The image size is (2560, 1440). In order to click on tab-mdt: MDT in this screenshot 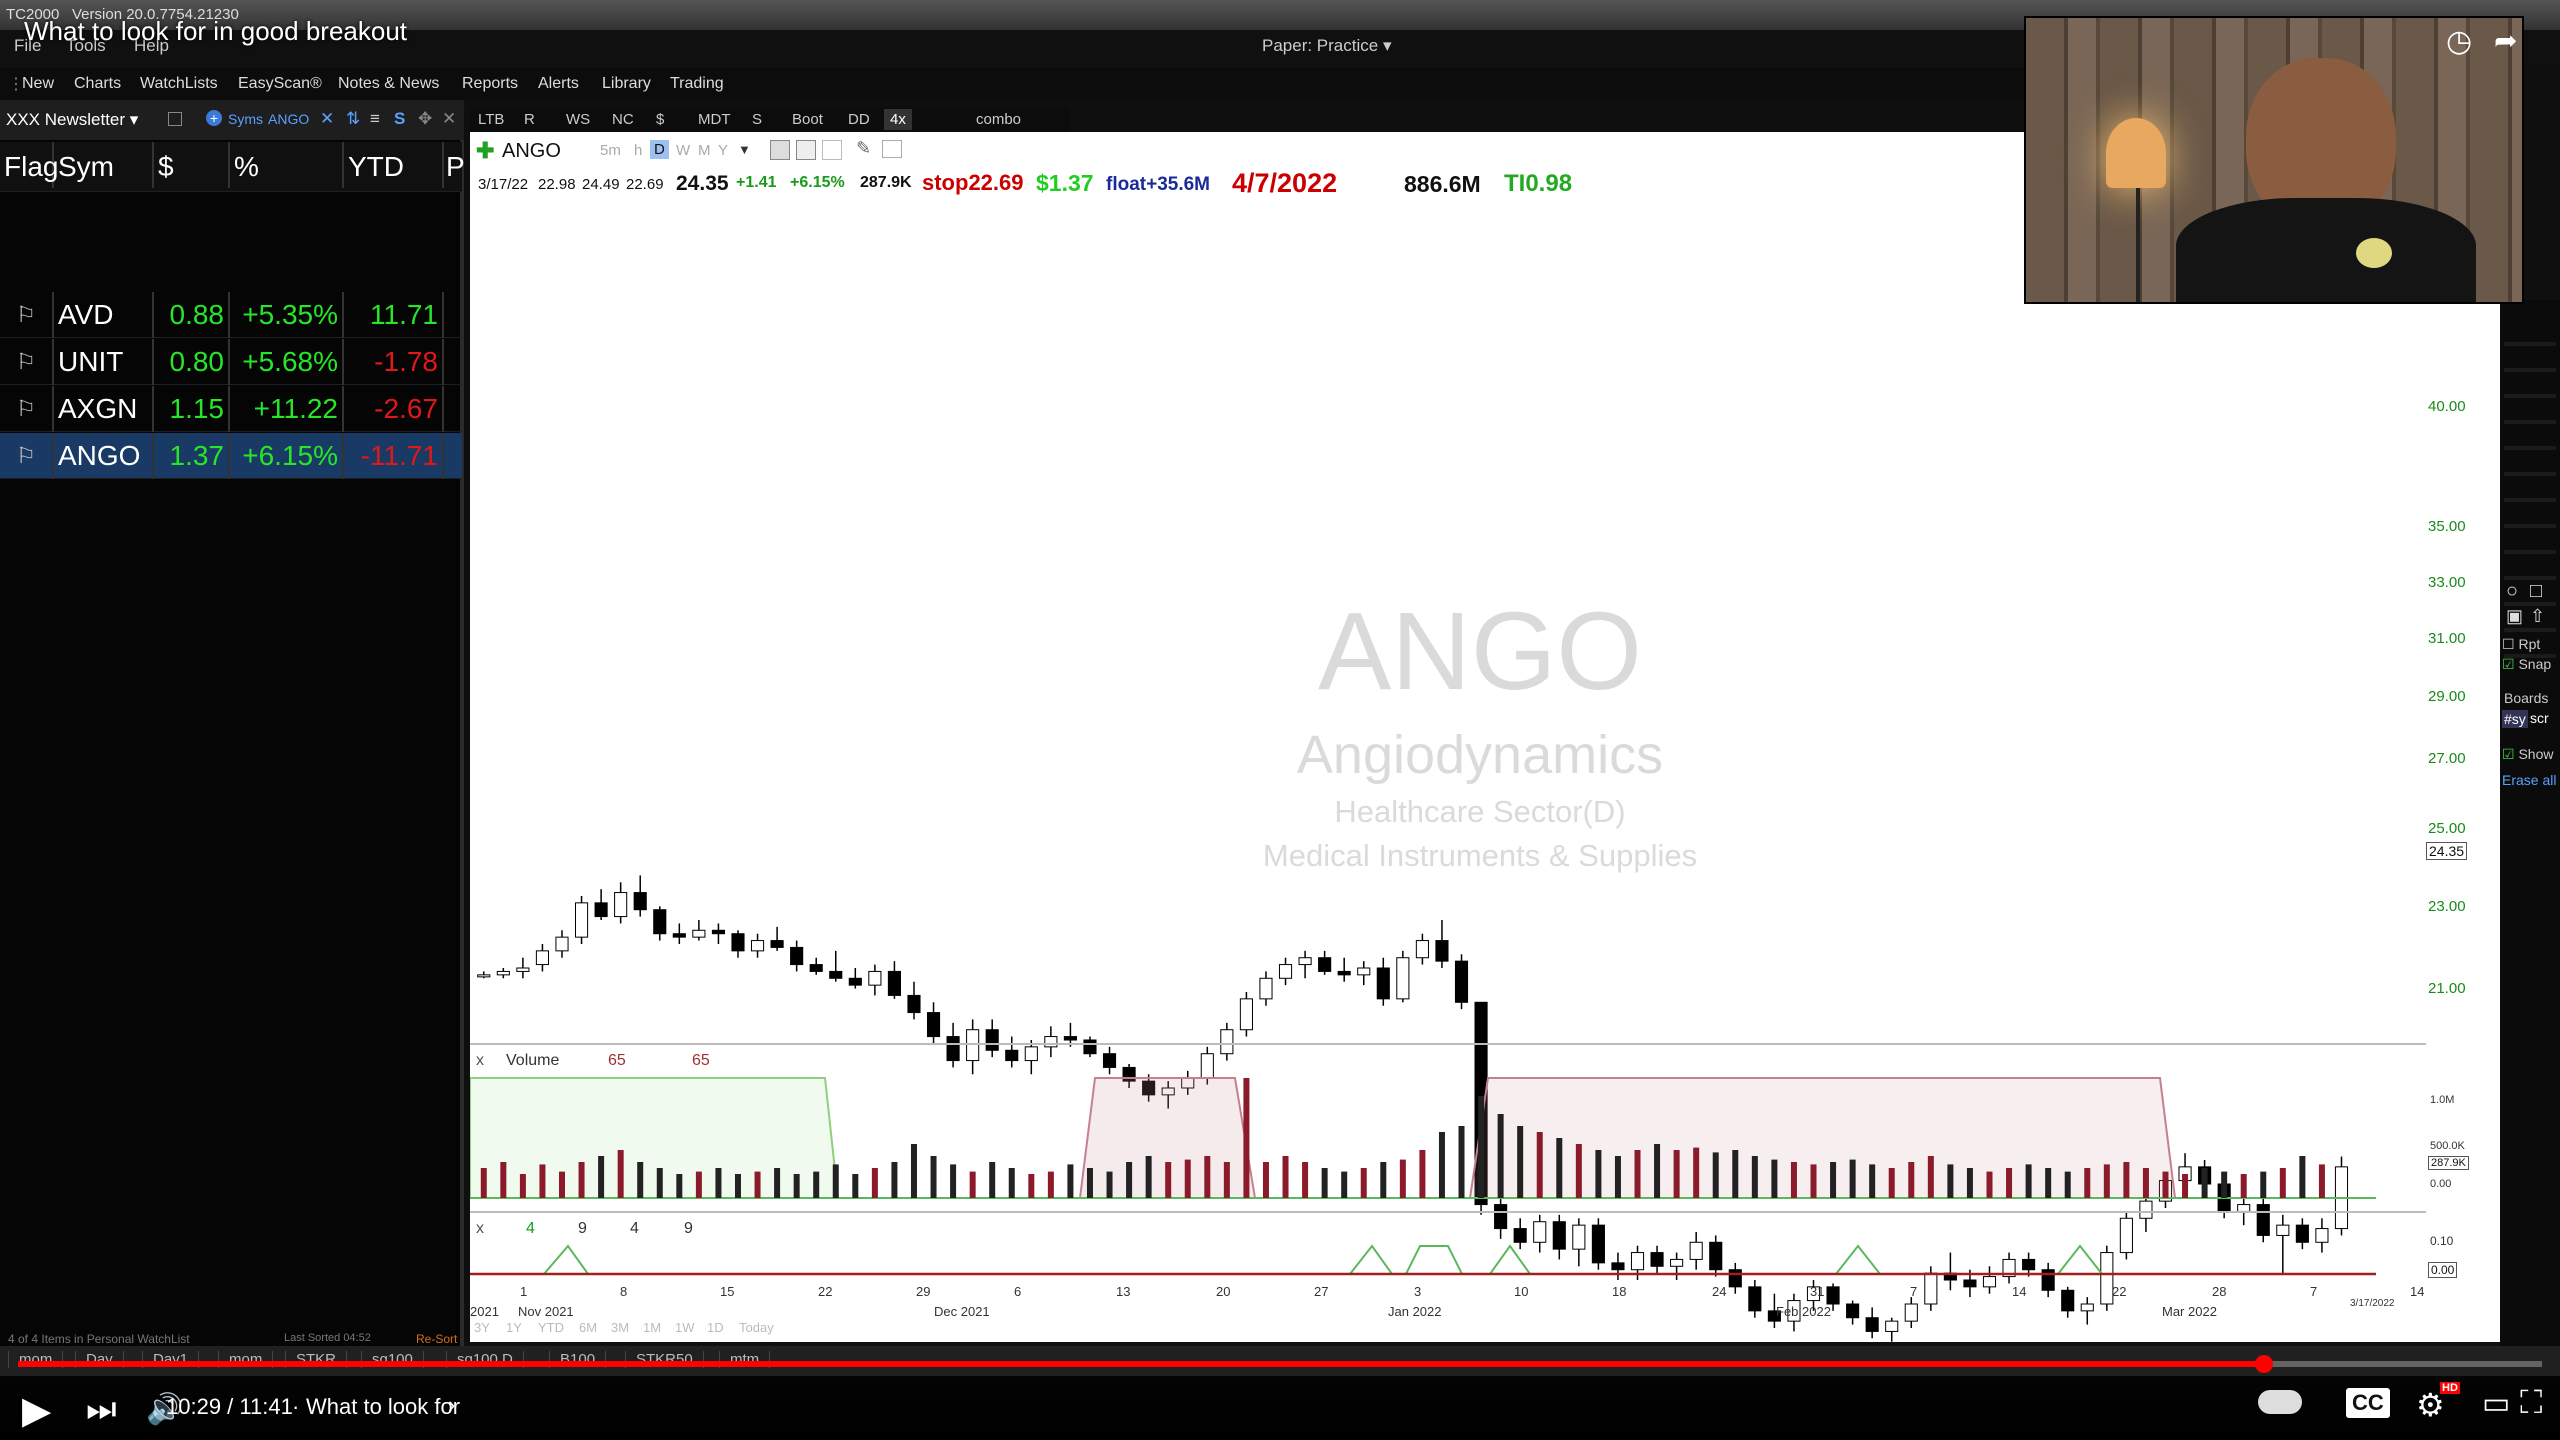, I will do `click(714, 119)`.